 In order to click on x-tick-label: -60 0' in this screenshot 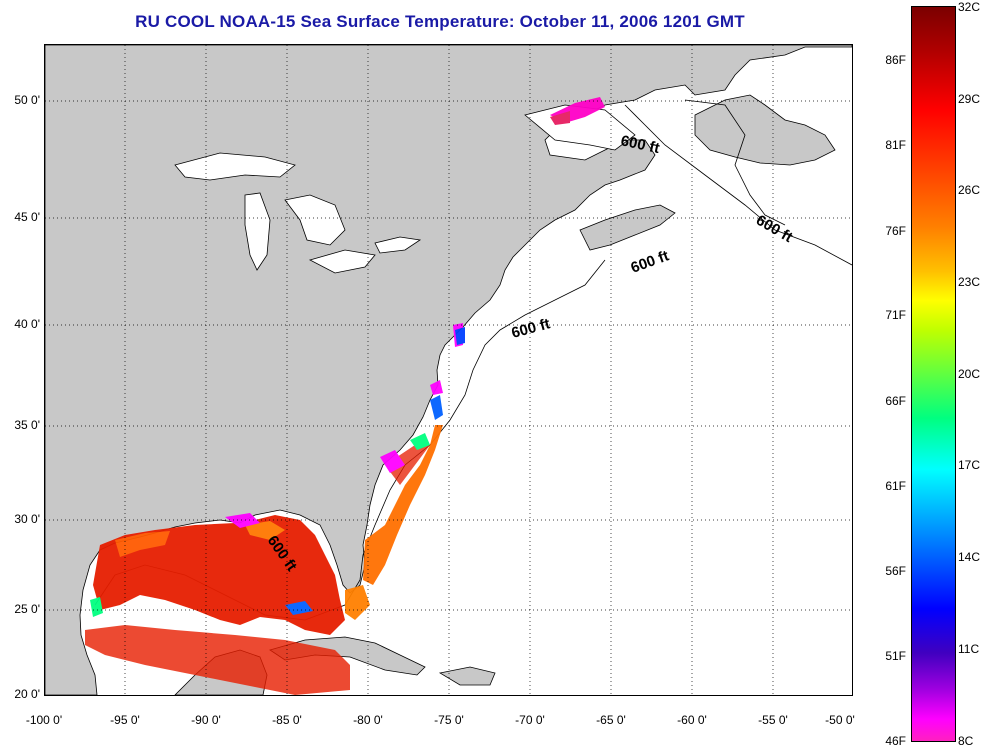, I will do `click(692, 720)`.